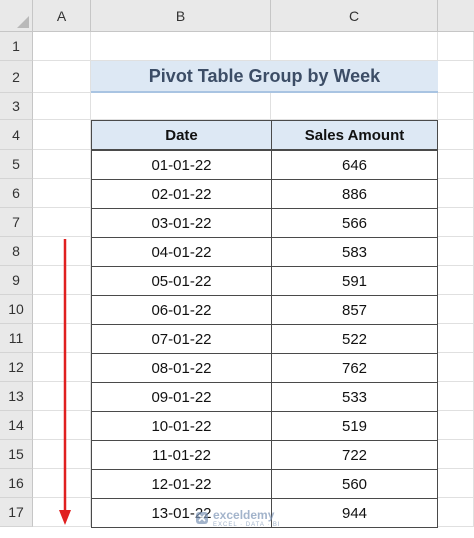 Image resolution: width=474 pixels, height=538 pixels. What do you see at coordinates (16, 425) in the screenshot?
I see `row-header-14: 14` at bounding box center [16, 425].